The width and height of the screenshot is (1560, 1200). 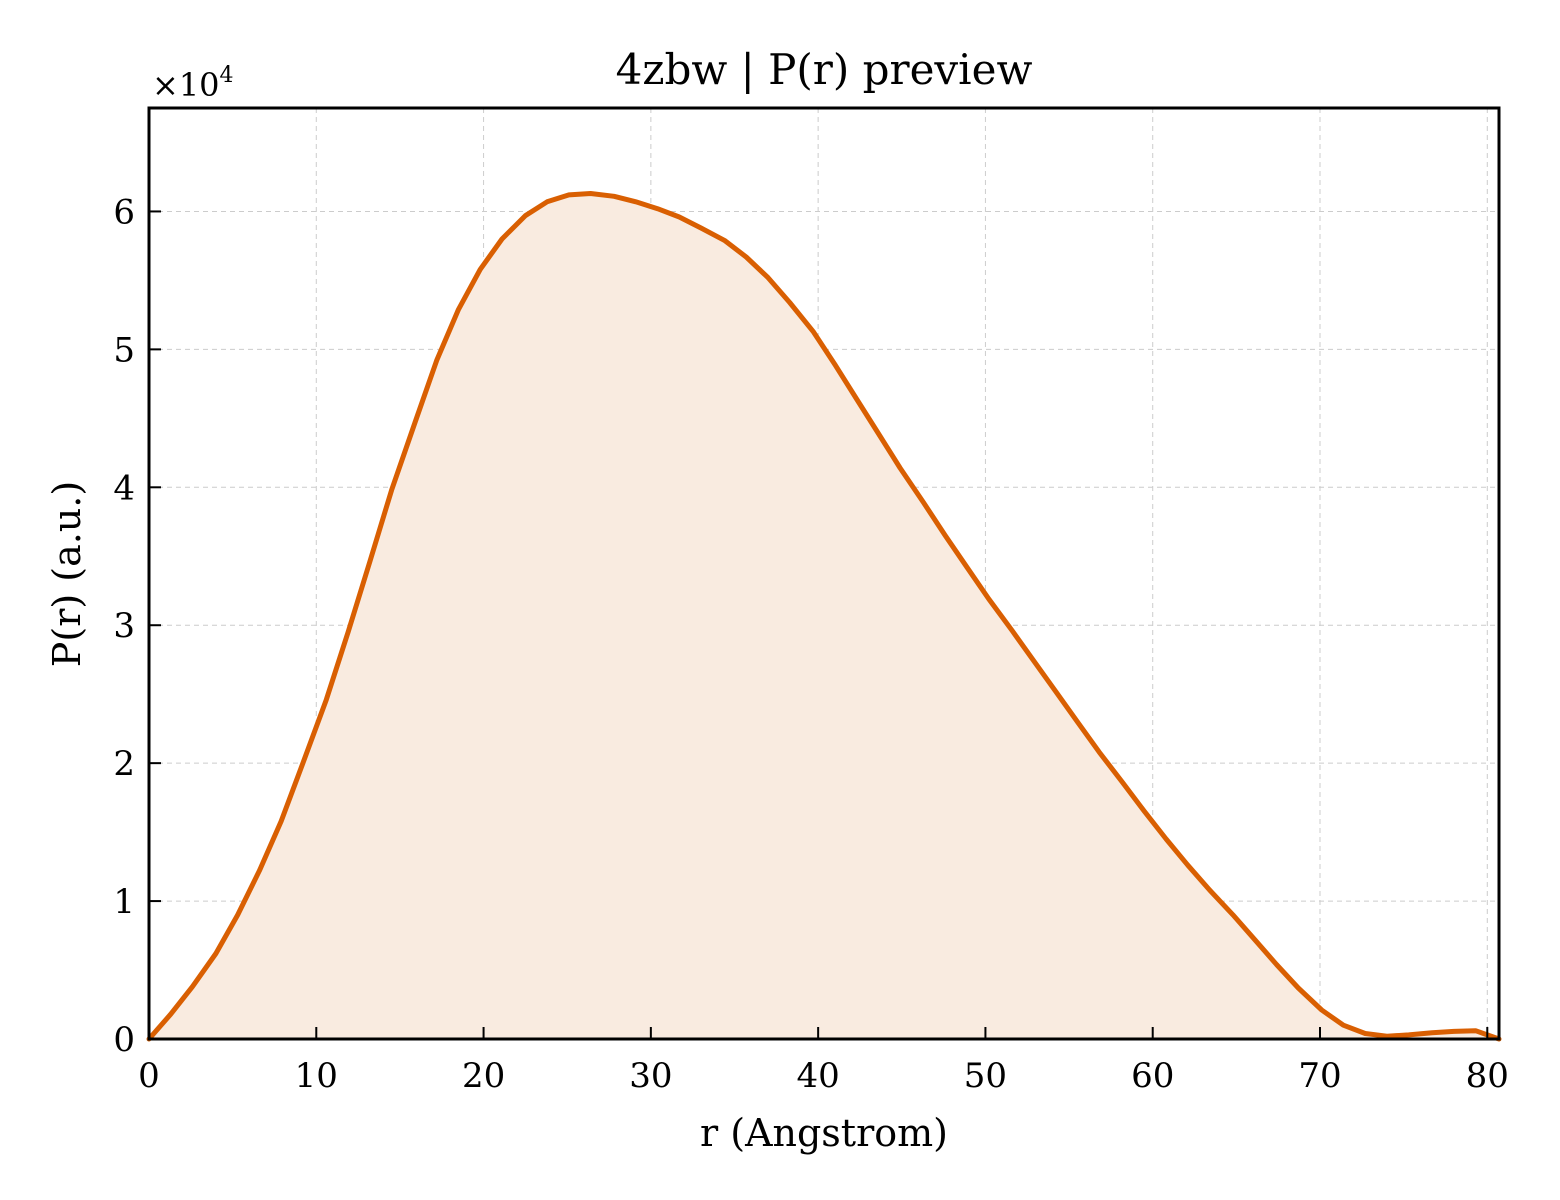 What do you see at coordinates (1319, 1076) in the screenshot?
I see `x-tick-label: 70` at bounding box center [1319, 1076].